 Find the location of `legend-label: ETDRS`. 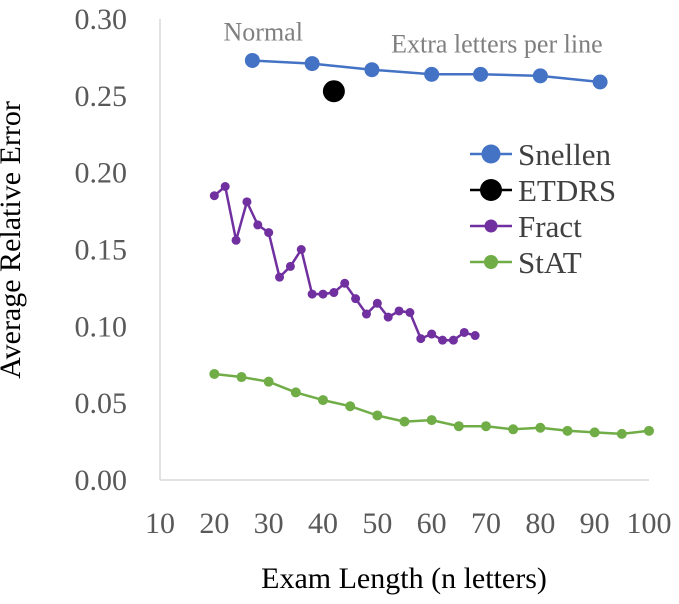

legend-label: ETDRS is located at coordinates (567, 190).